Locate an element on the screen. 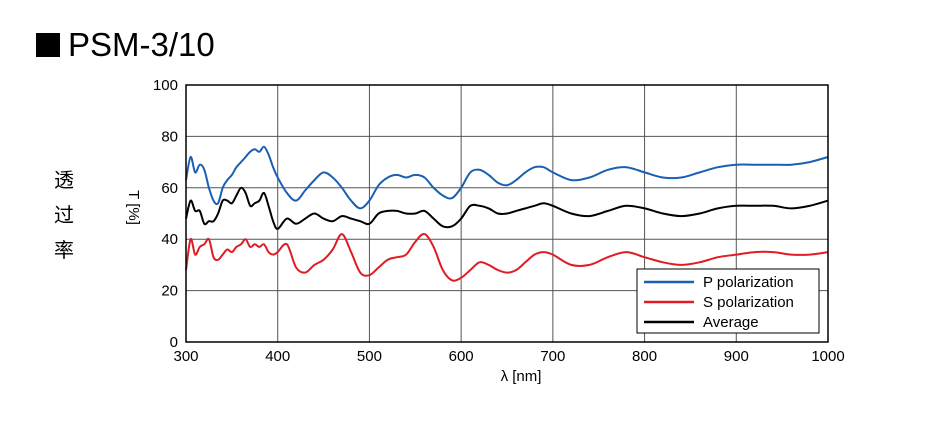 This screenshot has width=928, height=427. legend-label-3: Average is located at coordinates (731, 322).